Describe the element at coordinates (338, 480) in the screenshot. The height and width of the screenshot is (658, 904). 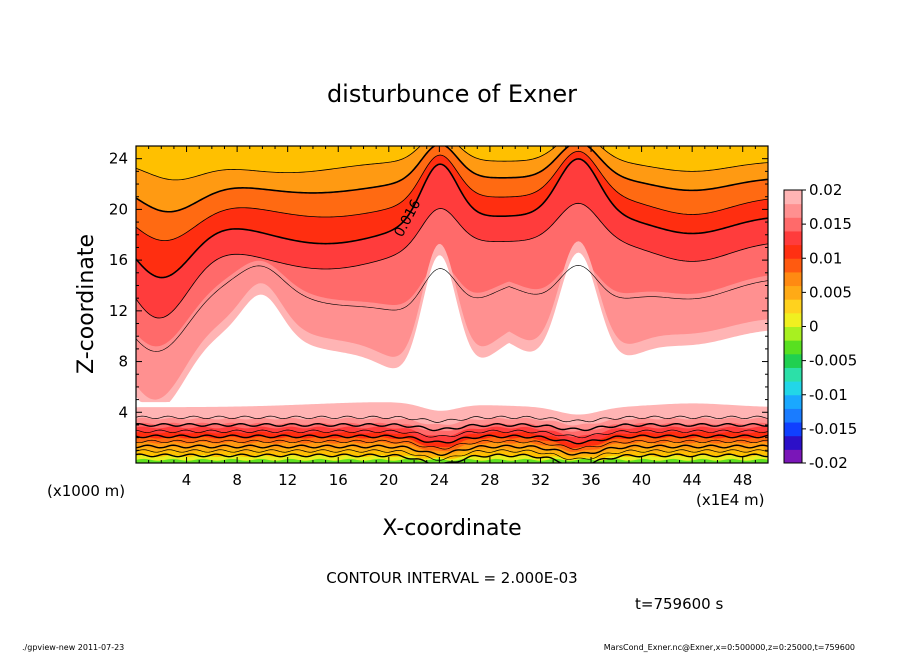
I see `x-tick-label: 16` at that location.